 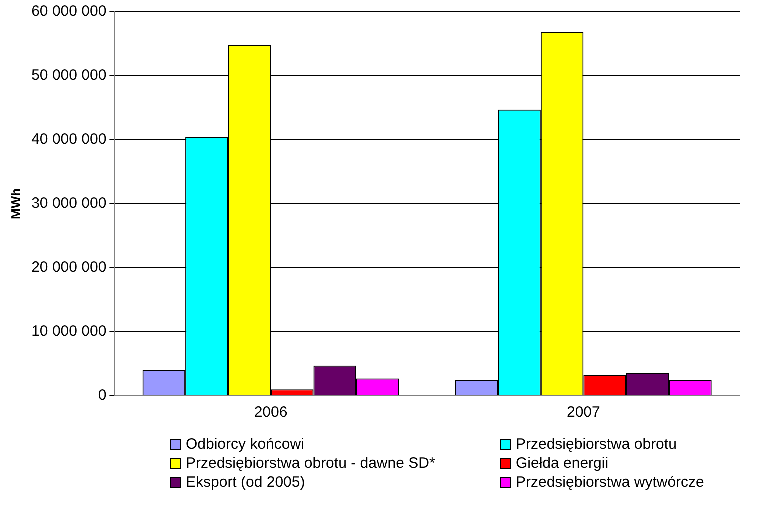 I want to click on legend-label: Przedsiębiorstwa obrotu - dawne SD*, so click(x=311, y=463).